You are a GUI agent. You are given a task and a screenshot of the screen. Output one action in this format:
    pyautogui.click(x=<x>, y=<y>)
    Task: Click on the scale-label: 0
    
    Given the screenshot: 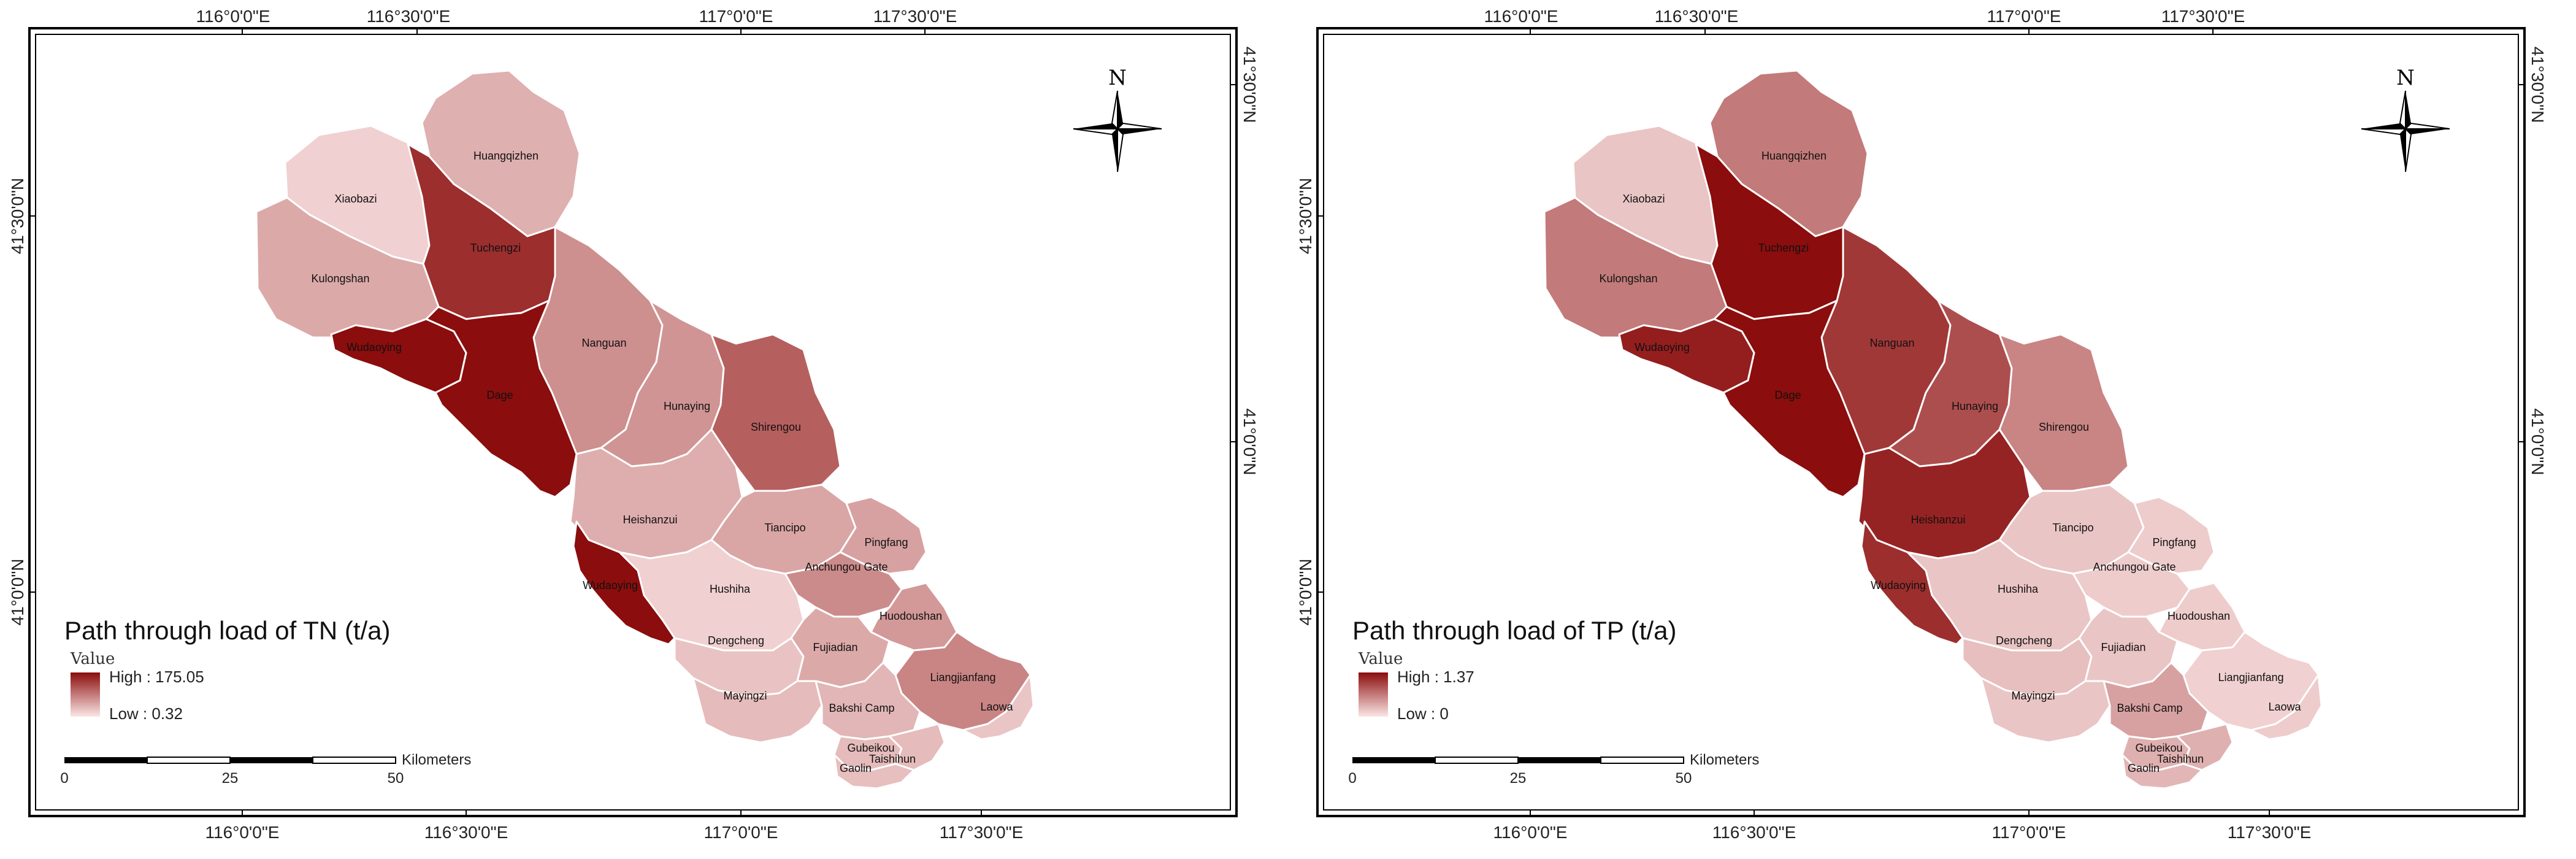 What is the action you would take?
    pyautogui.click(x=64, y=778)
    